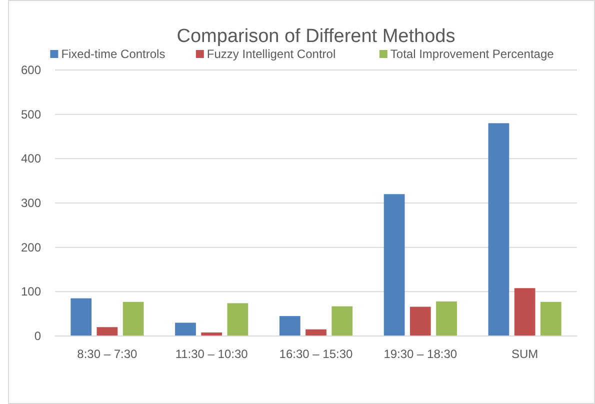  What do you see at coordinates (31, 247) in the screenshot?
I see `y-tick-label: 200` at bounding box center [31, 247].